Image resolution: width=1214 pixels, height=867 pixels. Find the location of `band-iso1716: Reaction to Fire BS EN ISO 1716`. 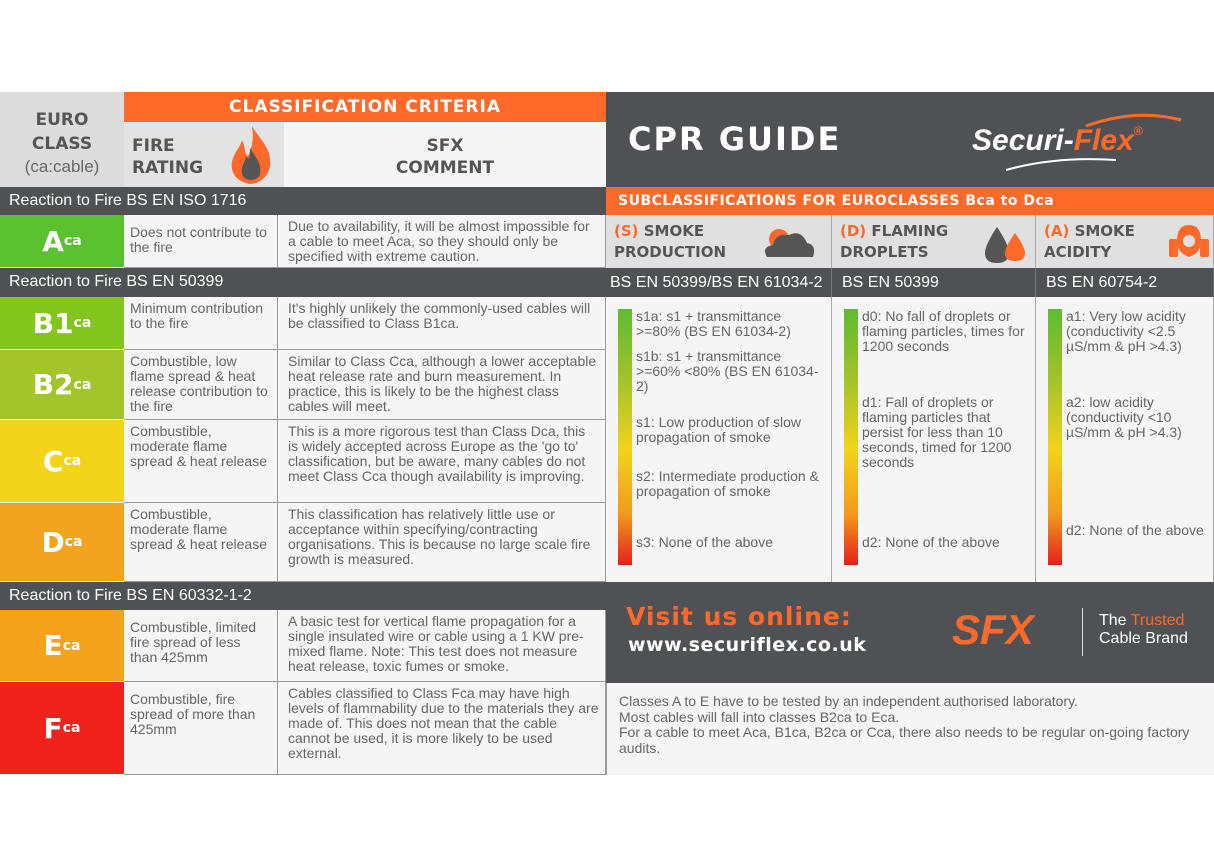

band-iso1716: Reaction to Fire BS EN ISO 1716 is located at coordinates (303, 201).